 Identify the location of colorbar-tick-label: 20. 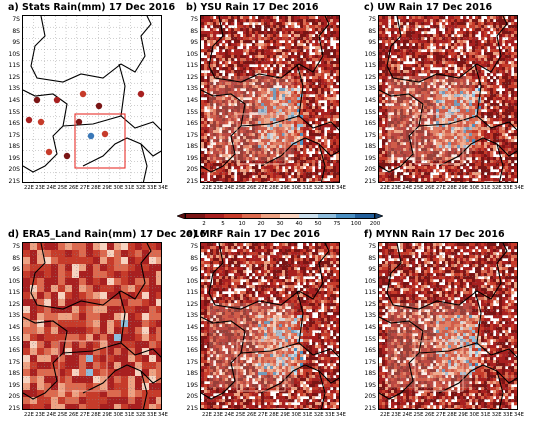
(261, 224).